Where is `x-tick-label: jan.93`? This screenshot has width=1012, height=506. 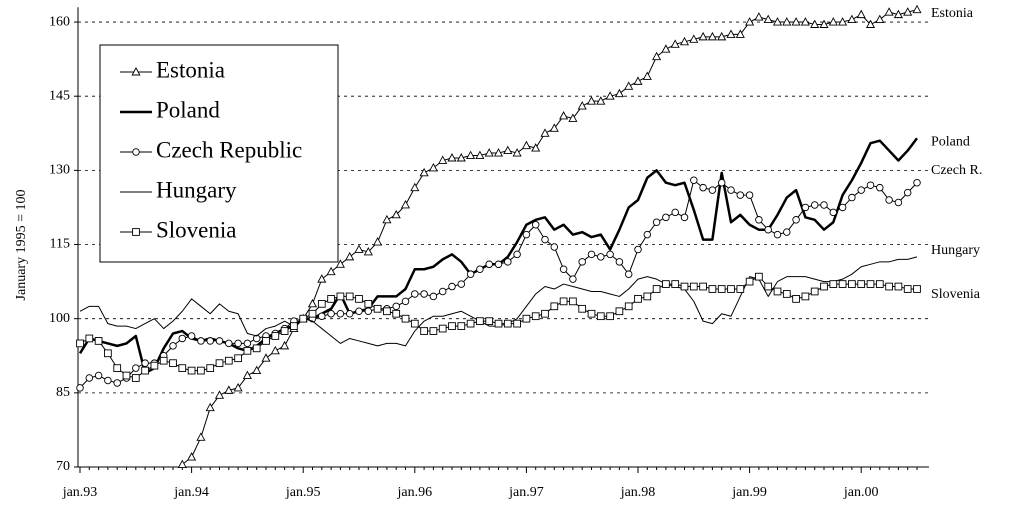
x-tick-label: jan.93 is located at coordinates (80, 492).